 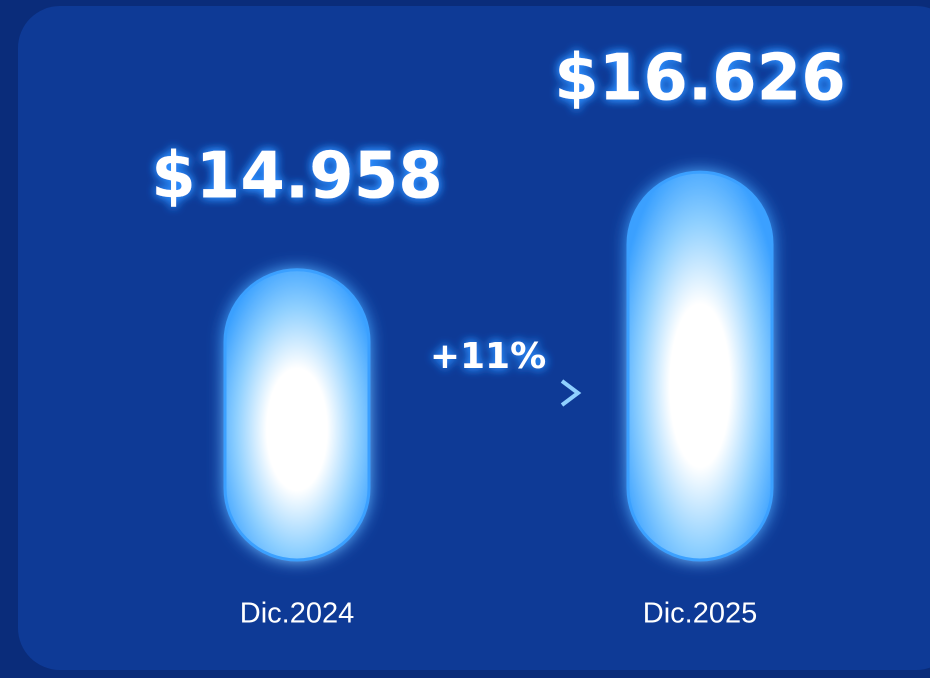 What do you see at coordinates (503, 393) in the screenshot?
I see `arrow` at bounding box center [503, 393].